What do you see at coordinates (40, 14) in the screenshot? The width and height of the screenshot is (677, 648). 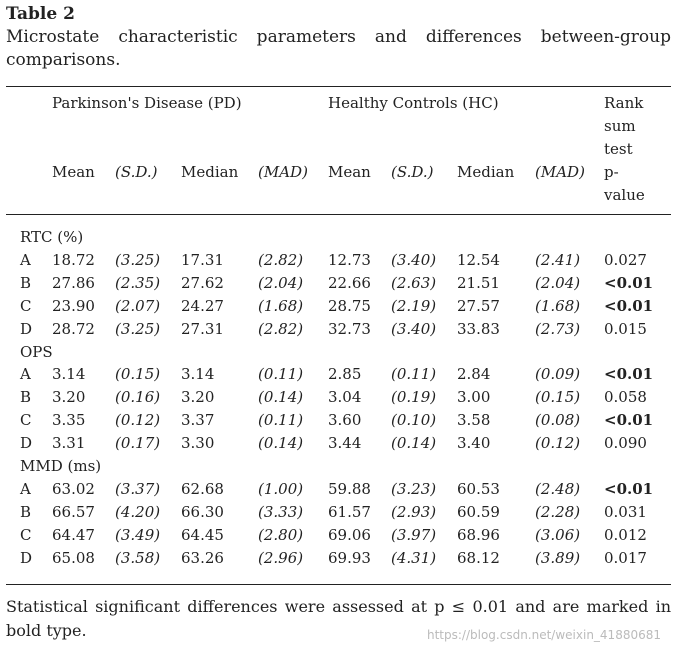 I see `table-title: Table 2` at bounding box center [40, 14].